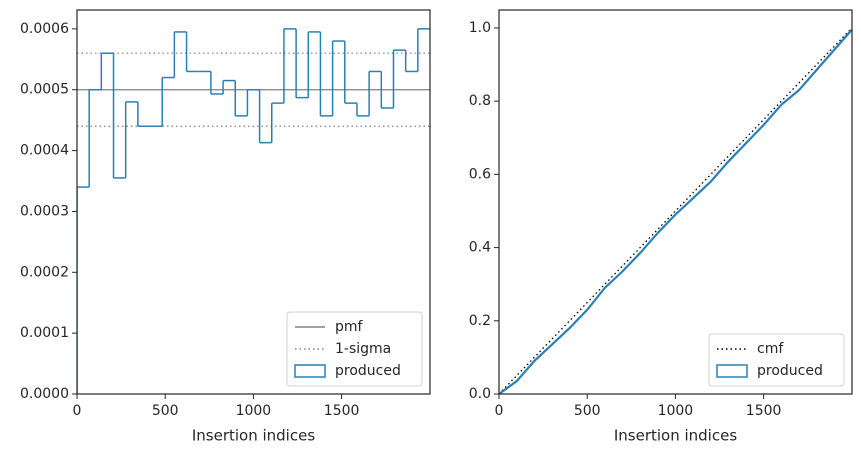 This screenshot has width=861, height=453. I want to click on legend-label: cmf, so click(770, 349).